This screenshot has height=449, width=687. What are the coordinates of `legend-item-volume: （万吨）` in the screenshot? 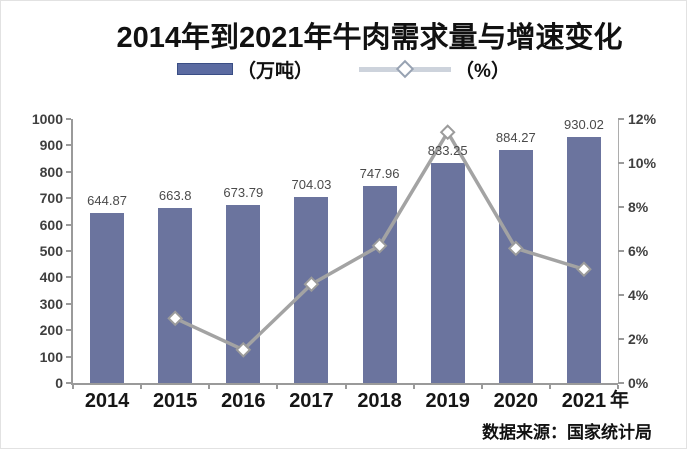 It's located at (245, 69).